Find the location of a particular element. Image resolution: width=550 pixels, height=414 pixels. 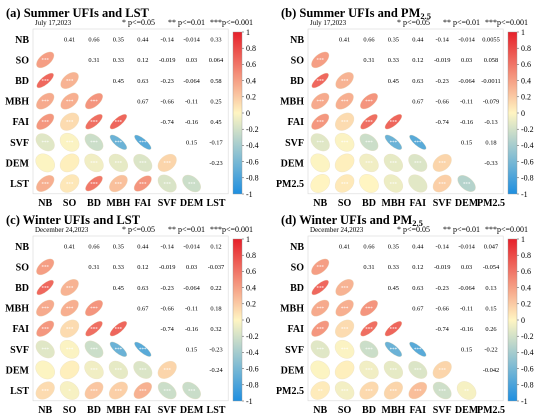

panel-subtitle: UFIs and PM is located at coordinates (376, 220).